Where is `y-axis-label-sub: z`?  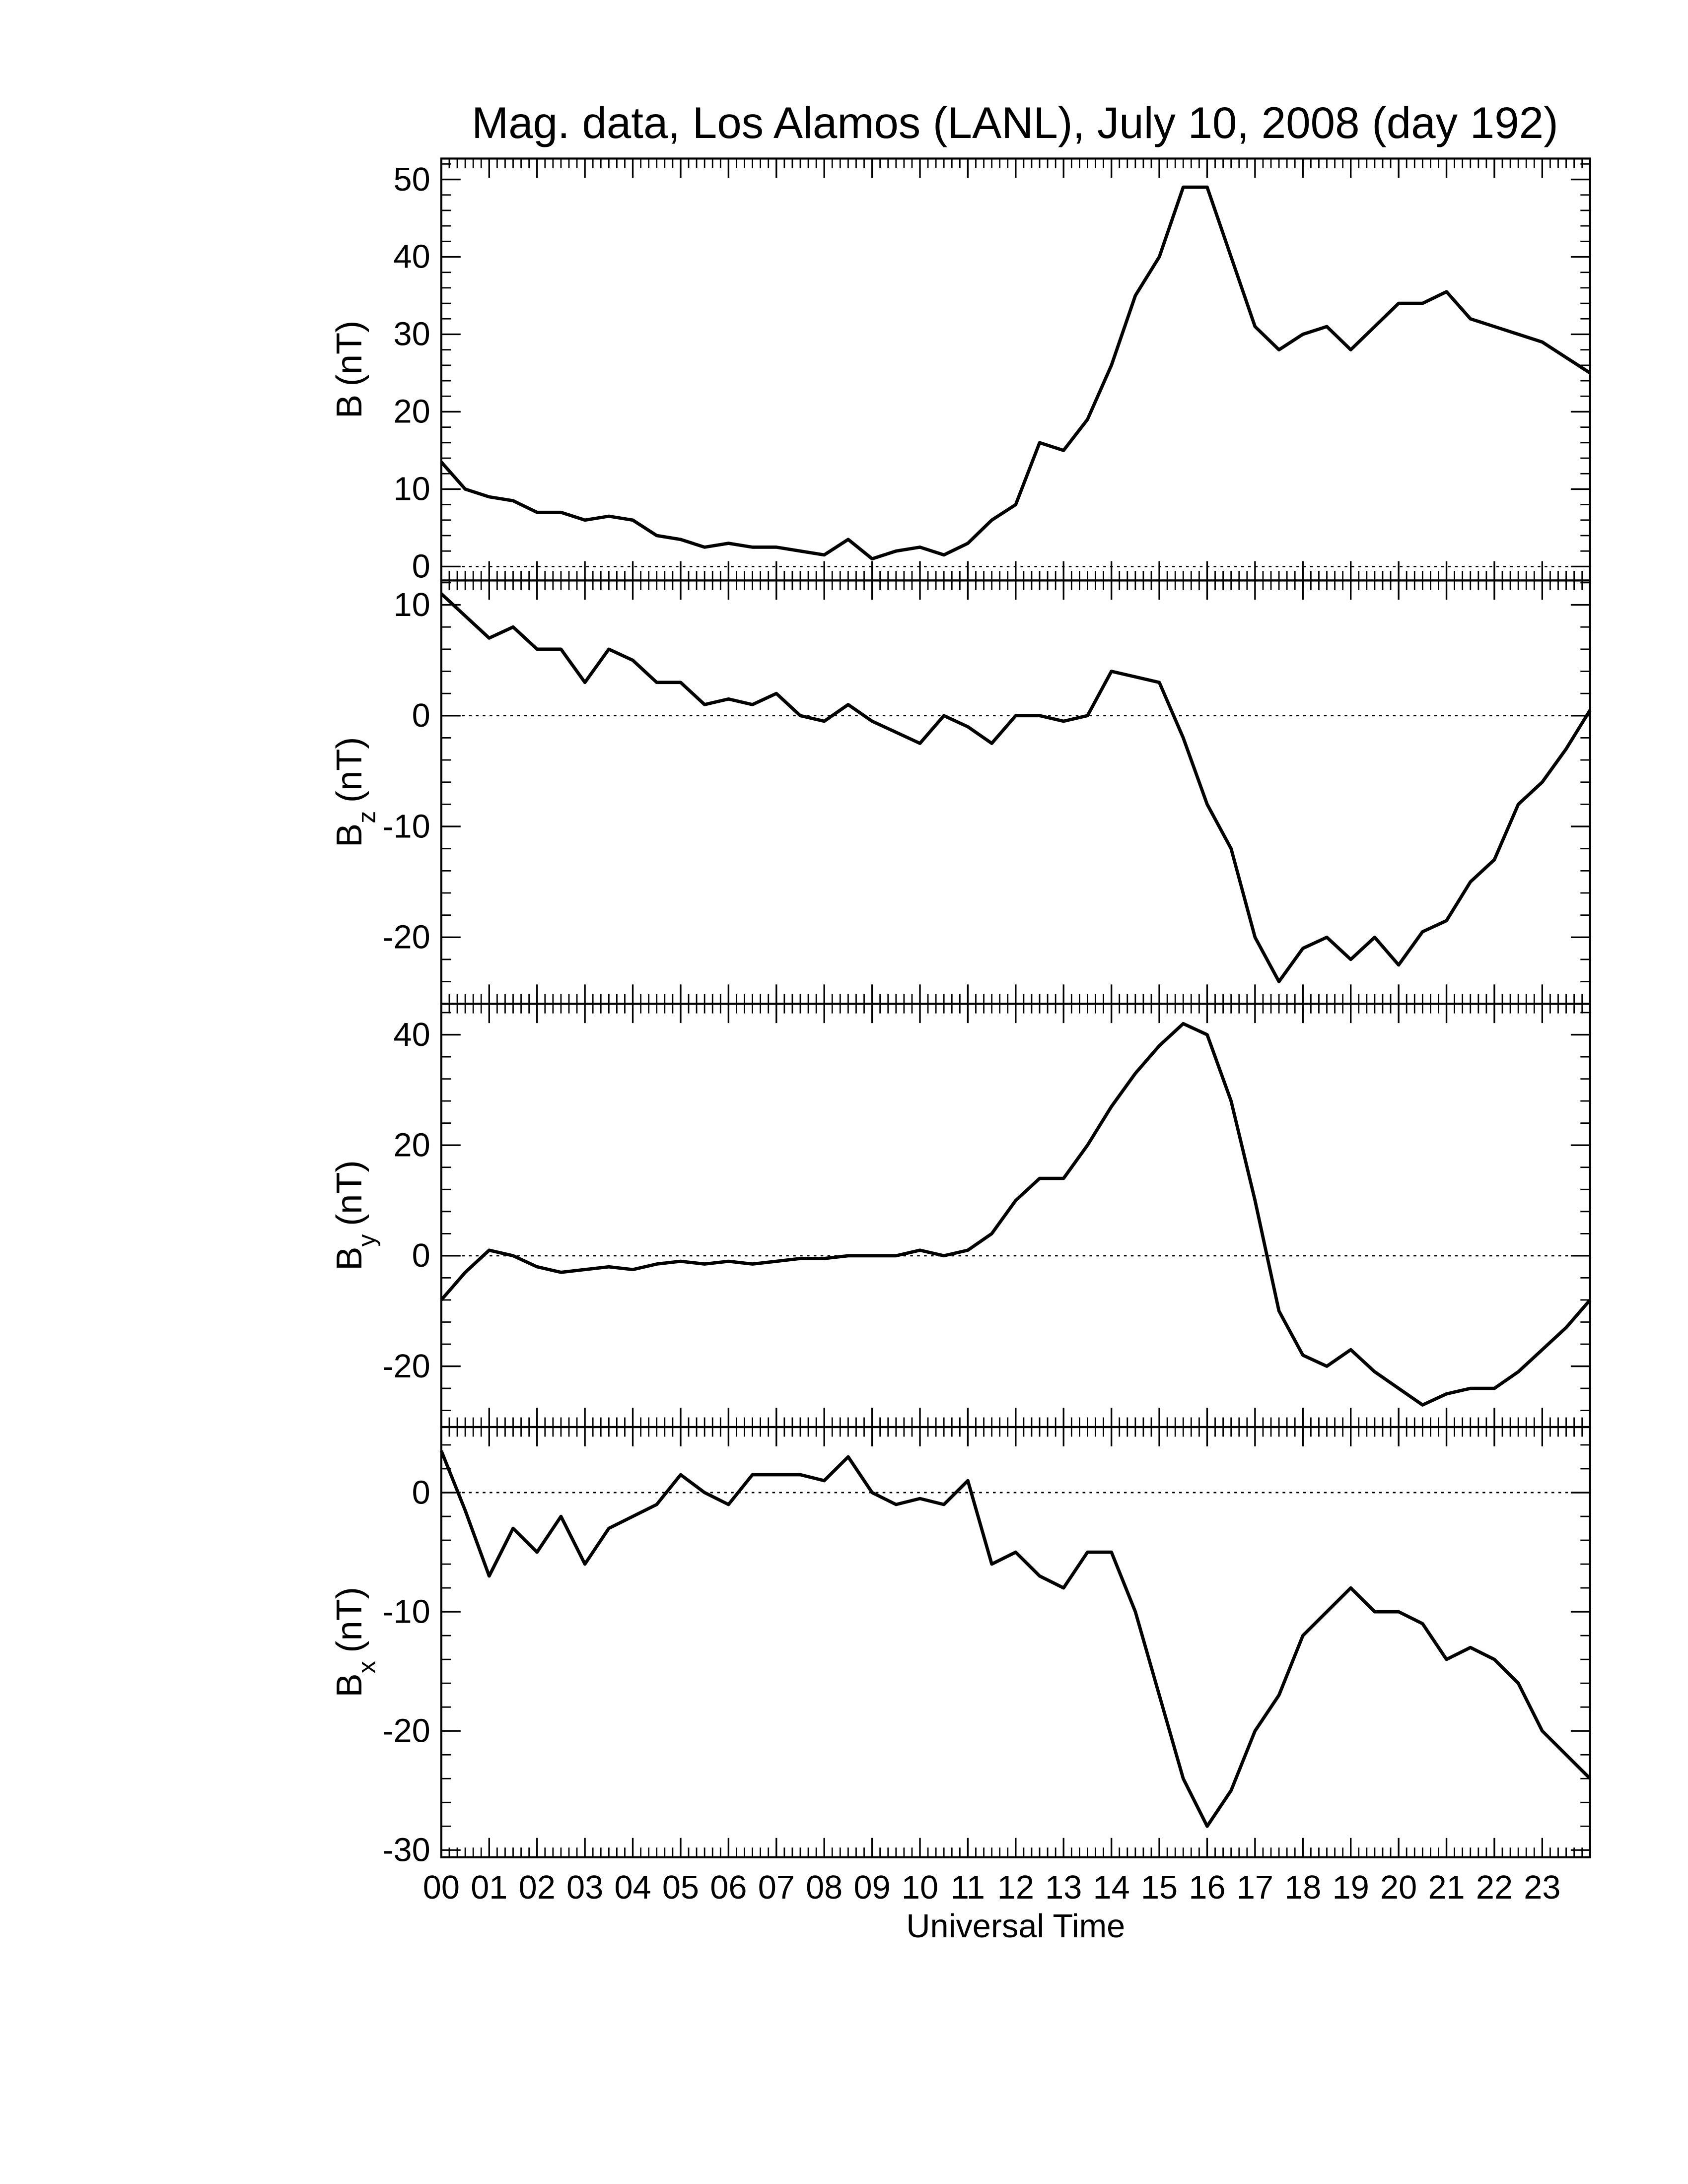
y-axis-label-sub: z is located at coordinates (367, 817).